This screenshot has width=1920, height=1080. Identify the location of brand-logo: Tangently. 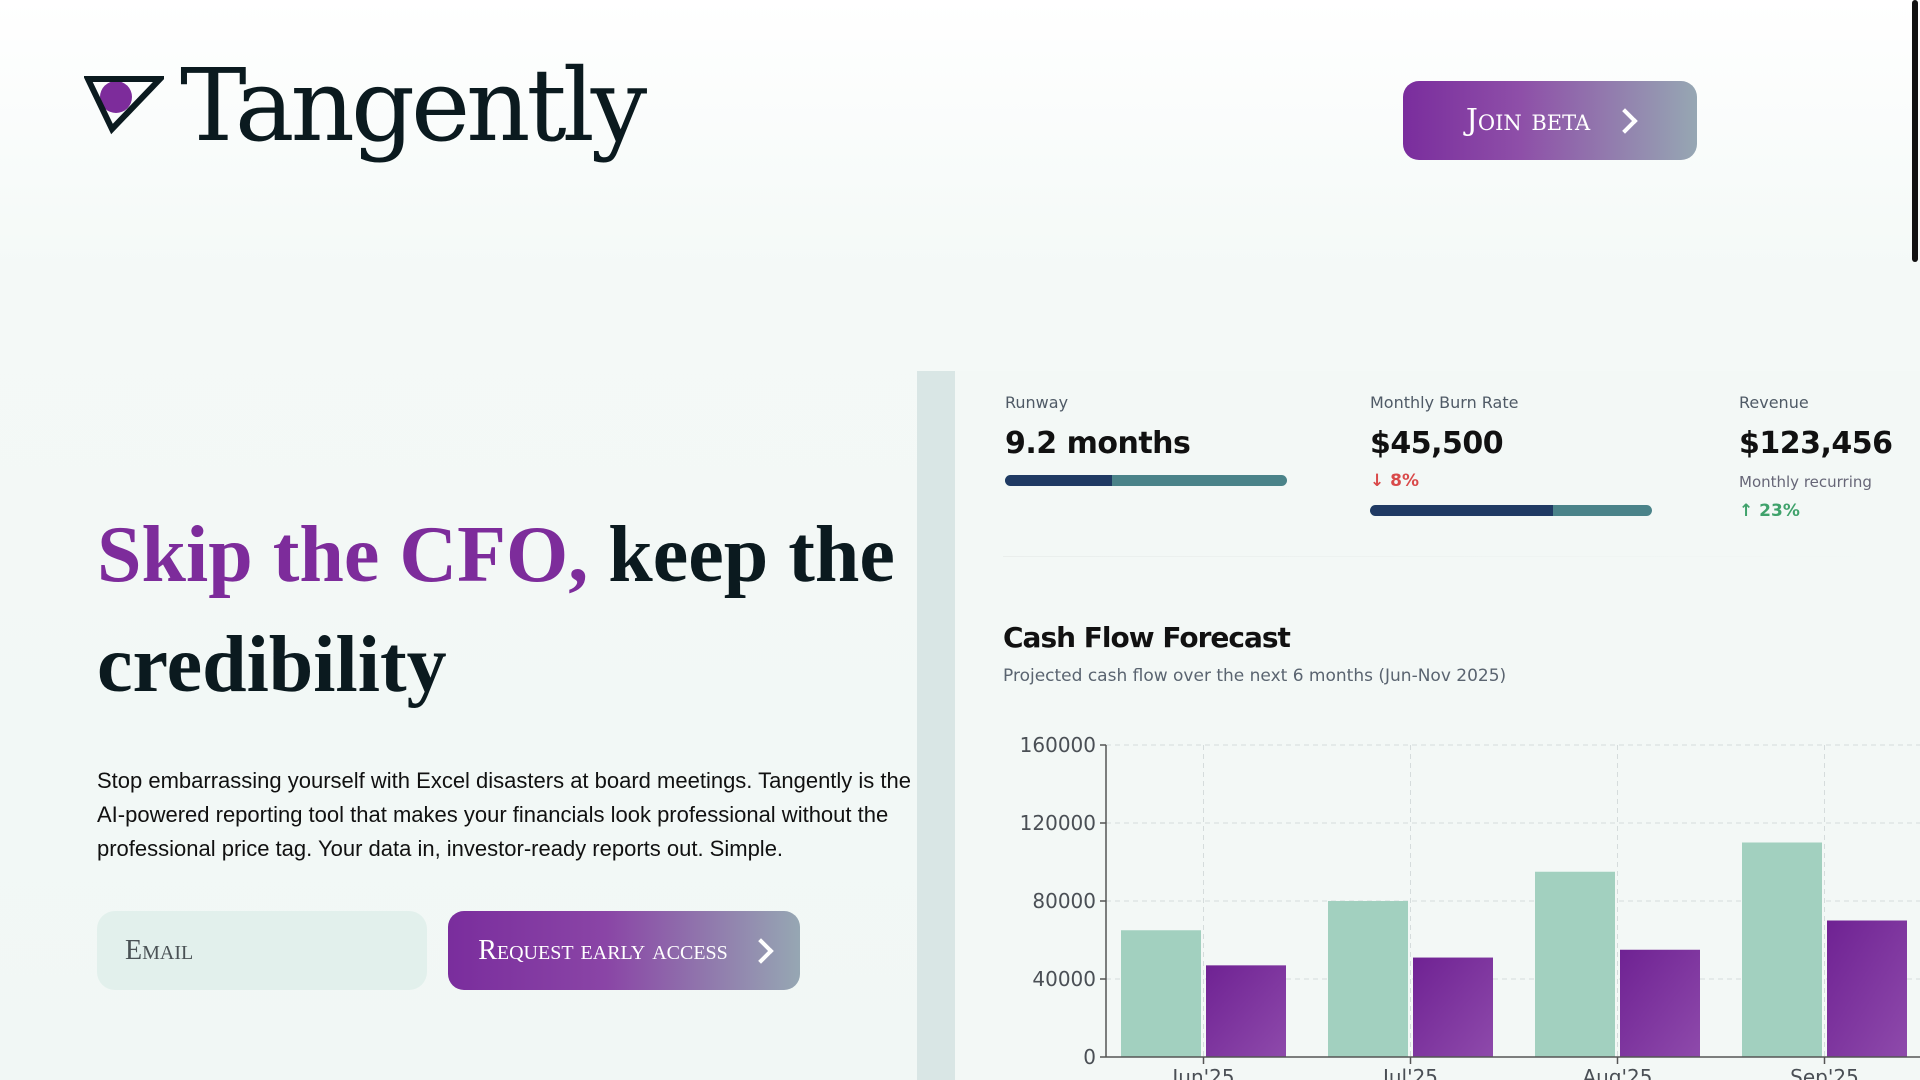
(365, 105).